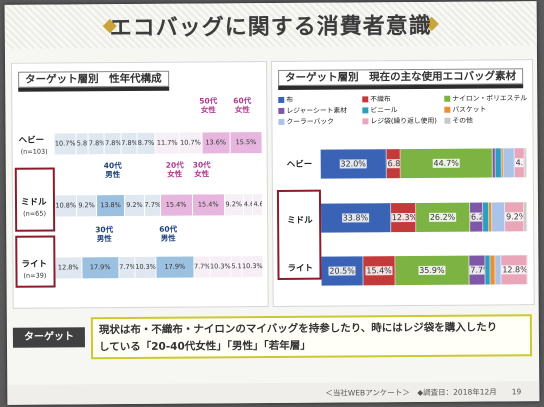  Describe the element at coordinates (31, 140) in the screenshot. I see `row-label-heavy: ヘビー` at that location.